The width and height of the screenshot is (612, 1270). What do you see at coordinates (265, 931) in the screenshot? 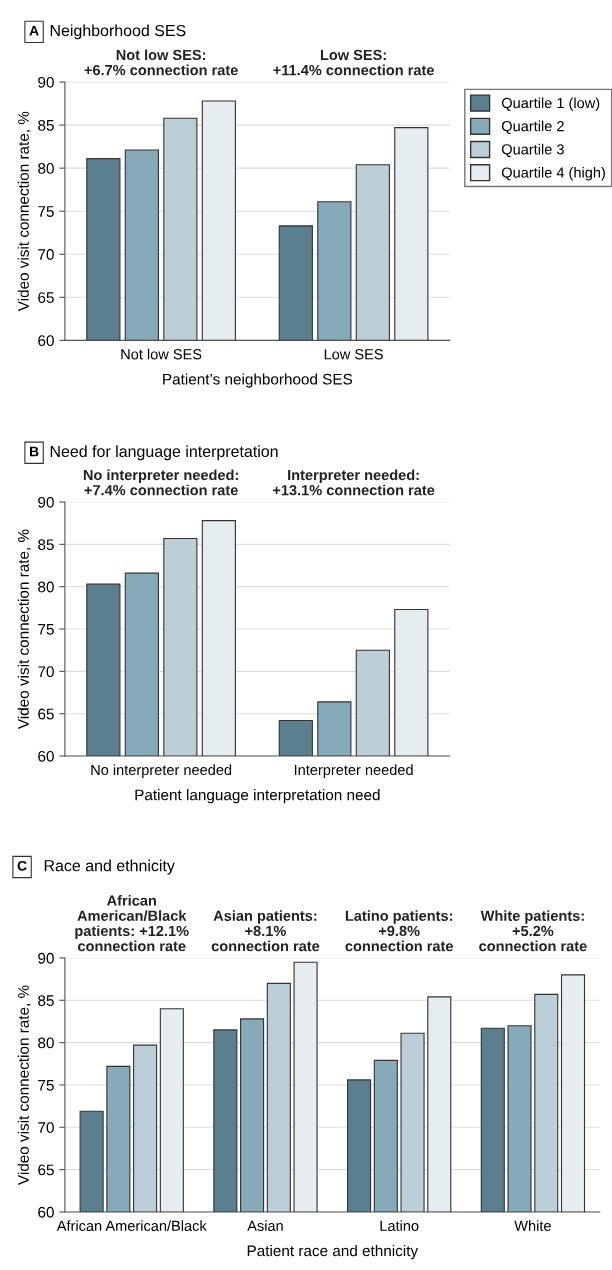
I see `text: Asian patients: +8.1% connection rate` at bounding box center [265, 931].